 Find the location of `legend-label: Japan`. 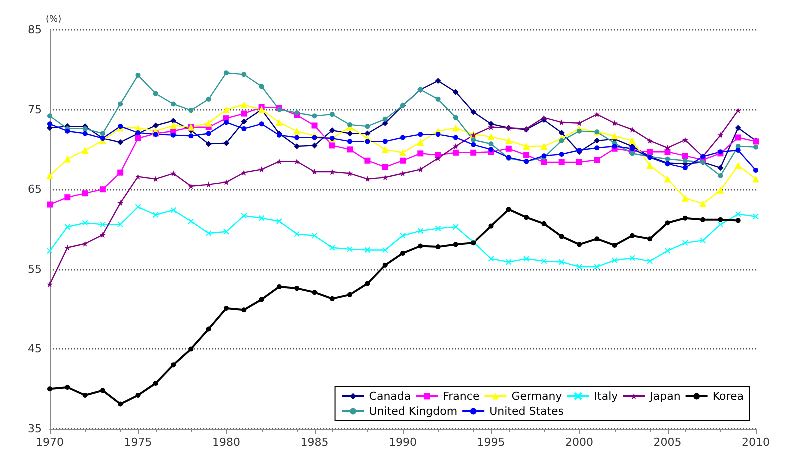

legend-label: Japan is located at coordinates (665, 396).